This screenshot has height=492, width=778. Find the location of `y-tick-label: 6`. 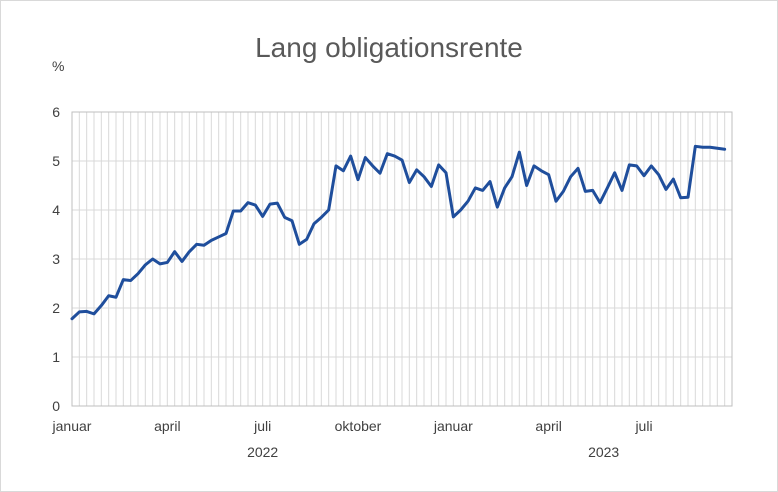

y-tick-label: 6 is located at coordinates (56, 112).